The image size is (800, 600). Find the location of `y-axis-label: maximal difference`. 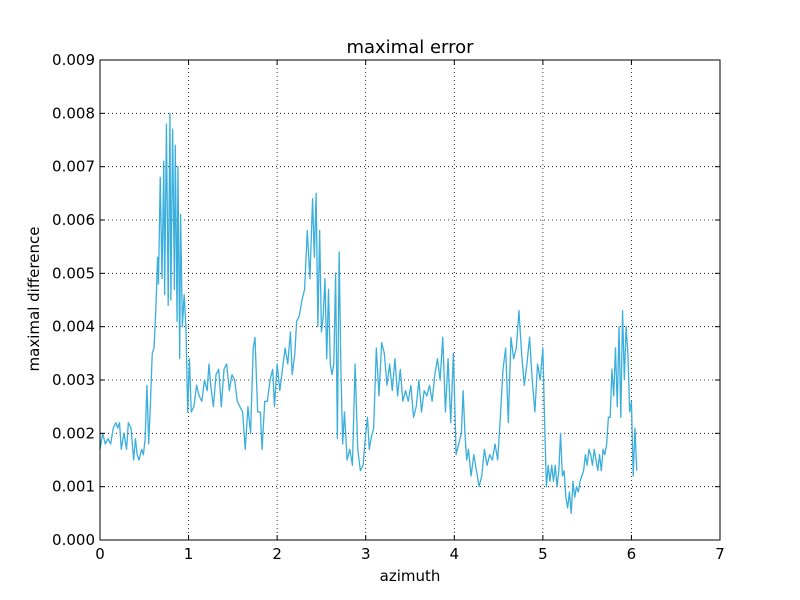

y-axis-label: maximal difference is located at coordinates (34, 299).